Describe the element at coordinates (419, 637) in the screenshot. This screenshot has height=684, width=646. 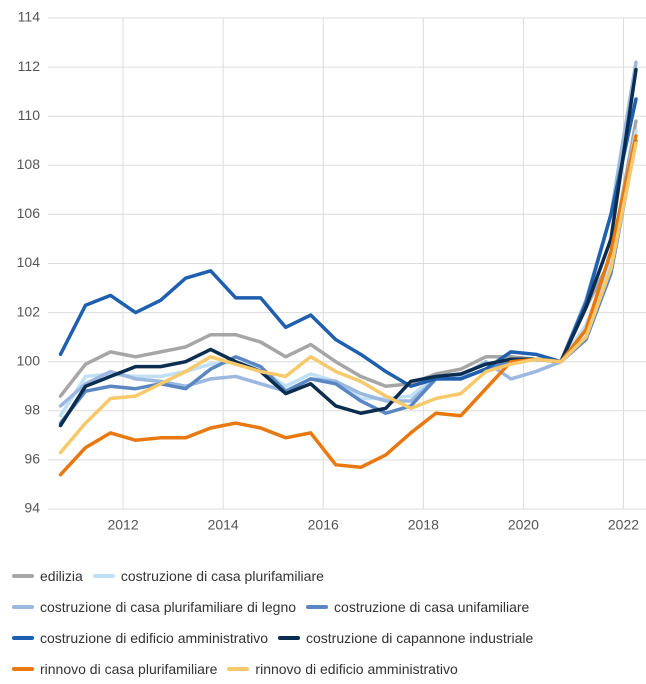
I see `legend-label: costruzione di capannone industriale` at that location.